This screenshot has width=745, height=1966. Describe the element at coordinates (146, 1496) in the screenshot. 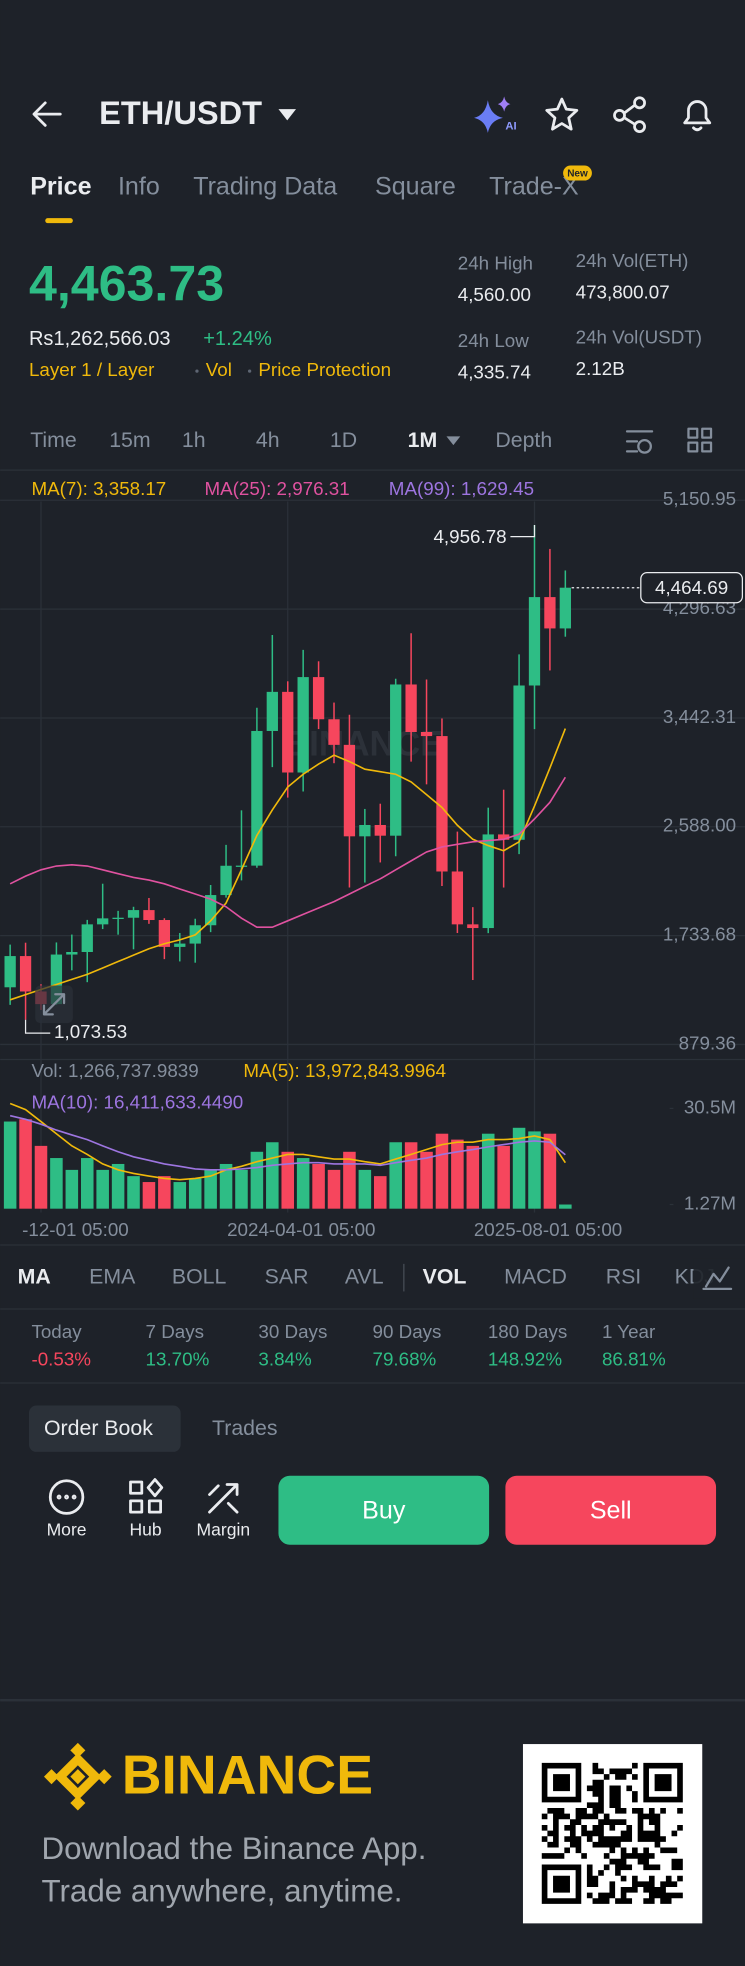

I see `hub-icon` at that location.